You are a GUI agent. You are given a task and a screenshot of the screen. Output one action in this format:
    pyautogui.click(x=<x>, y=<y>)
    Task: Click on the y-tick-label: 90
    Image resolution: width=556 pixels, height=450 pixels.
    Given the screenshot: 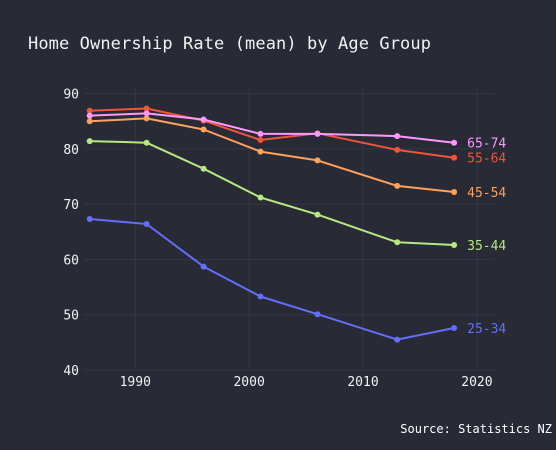 What is the action you would take?
    pyautogui.click(x=71, y=95)
    